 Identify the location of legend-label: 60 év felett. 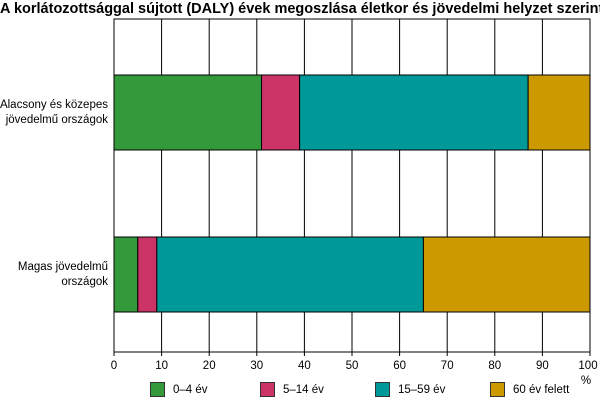
(541, 389).